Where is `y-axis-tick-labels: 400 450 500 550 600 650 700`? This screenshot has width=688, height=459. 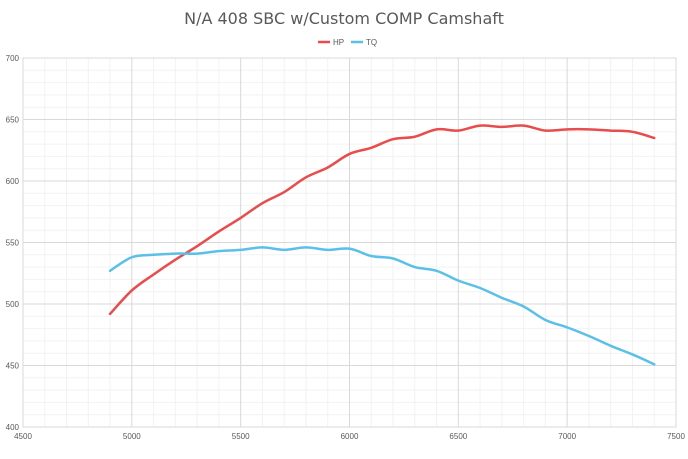
y-axis-tick-labels: 400 450 500 550 600 650 700 is located at coordinates (13, 243).